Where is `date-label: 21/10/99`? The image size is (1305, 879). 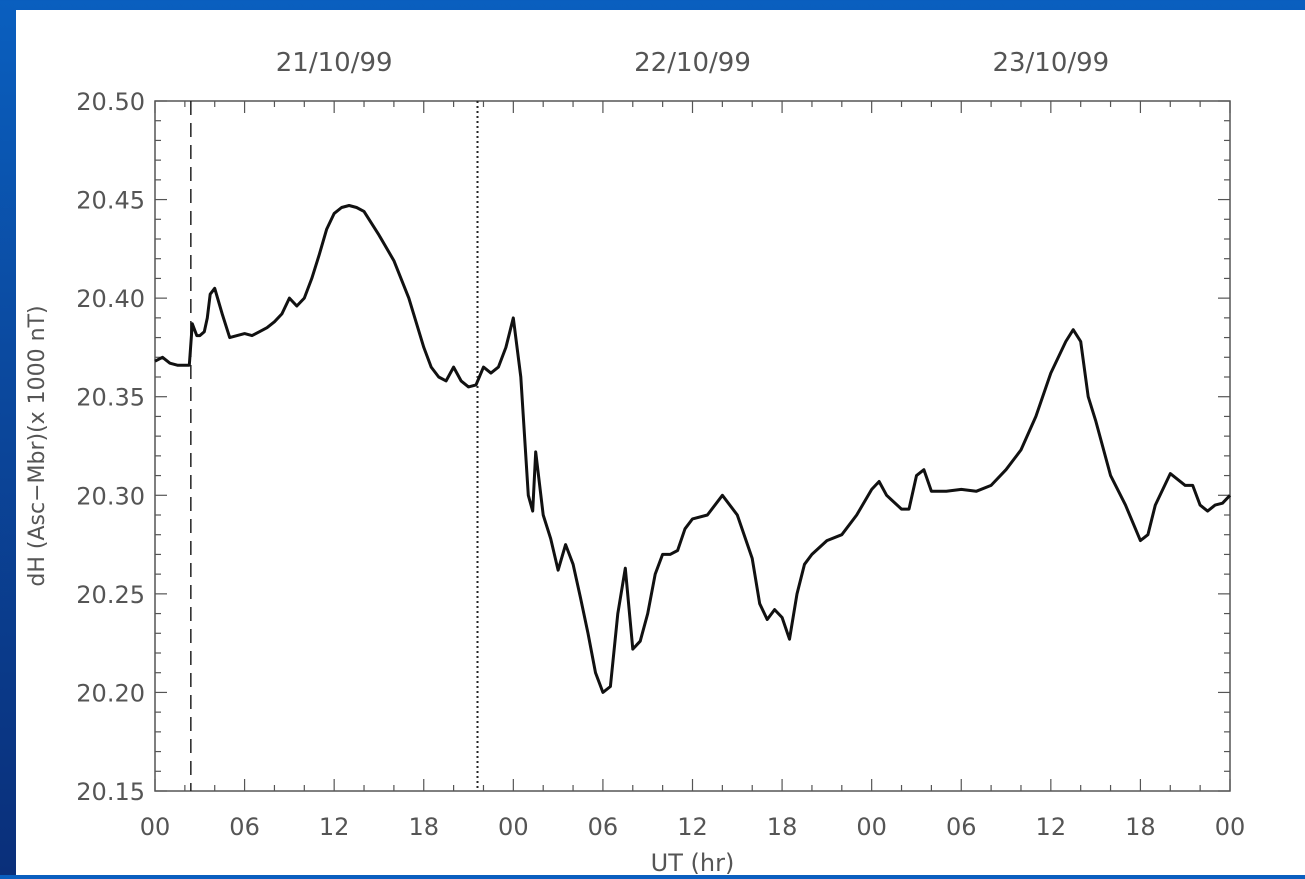
date-label: 21/10/99 is located at coordinates (334, 63).